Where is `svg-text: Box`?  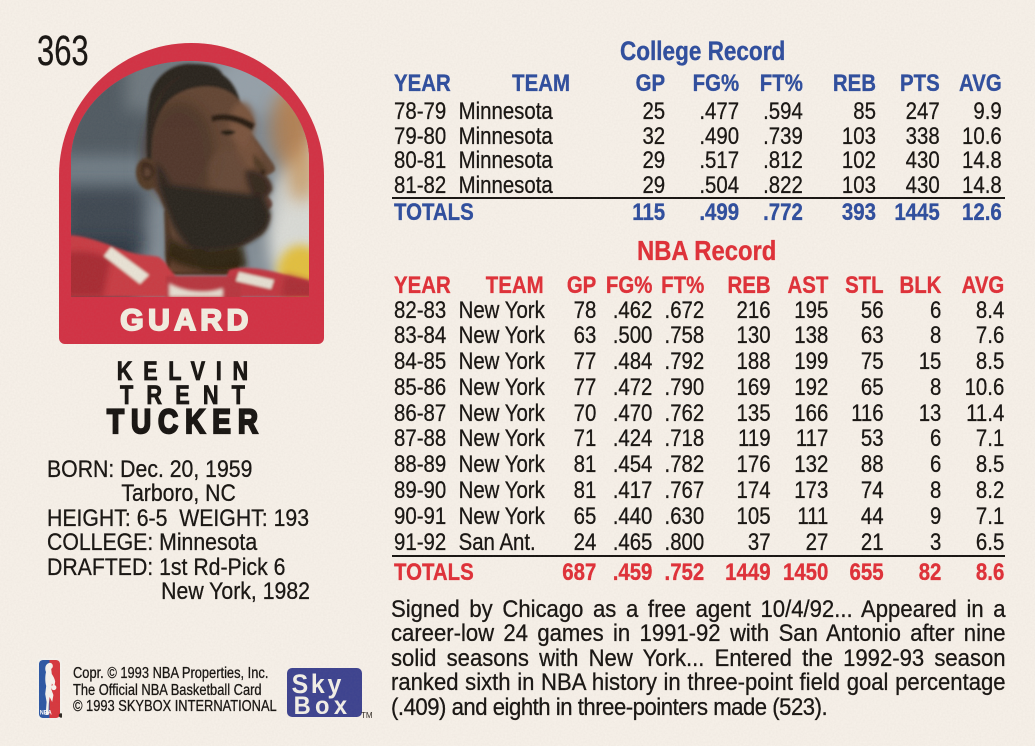
svg-text: Box is located at coordinates (323, 706).